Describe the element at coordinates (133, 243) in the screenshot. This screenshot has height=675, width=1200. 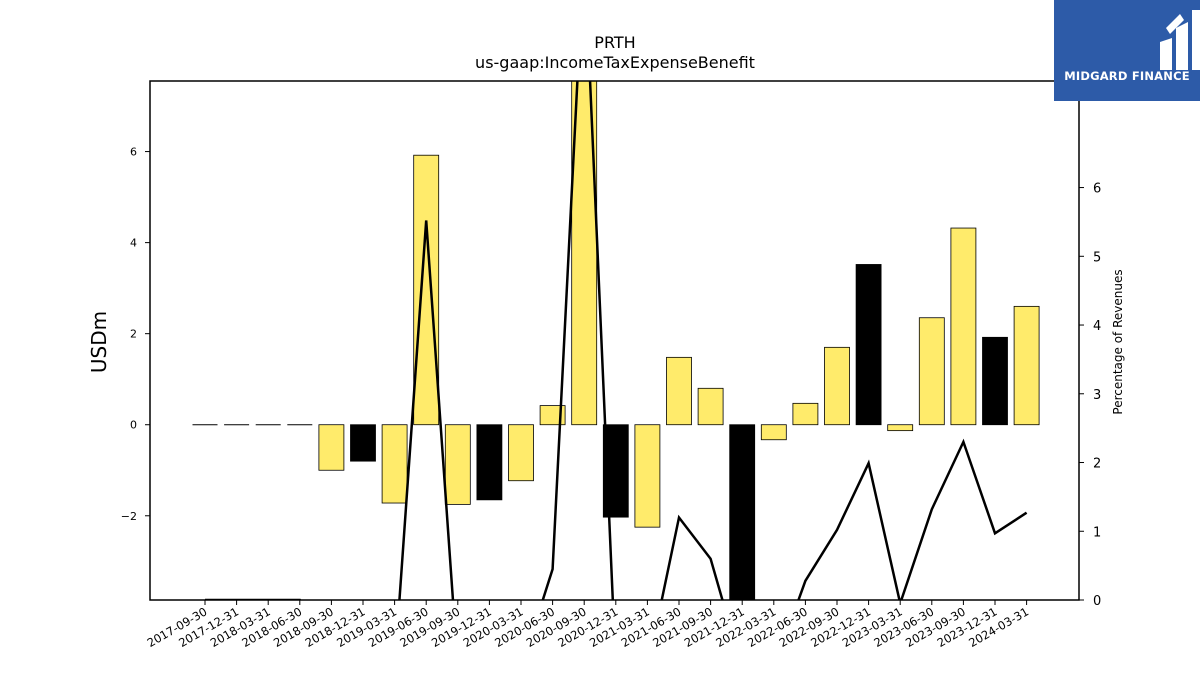
I see `y-tick-label: 4` at that location.